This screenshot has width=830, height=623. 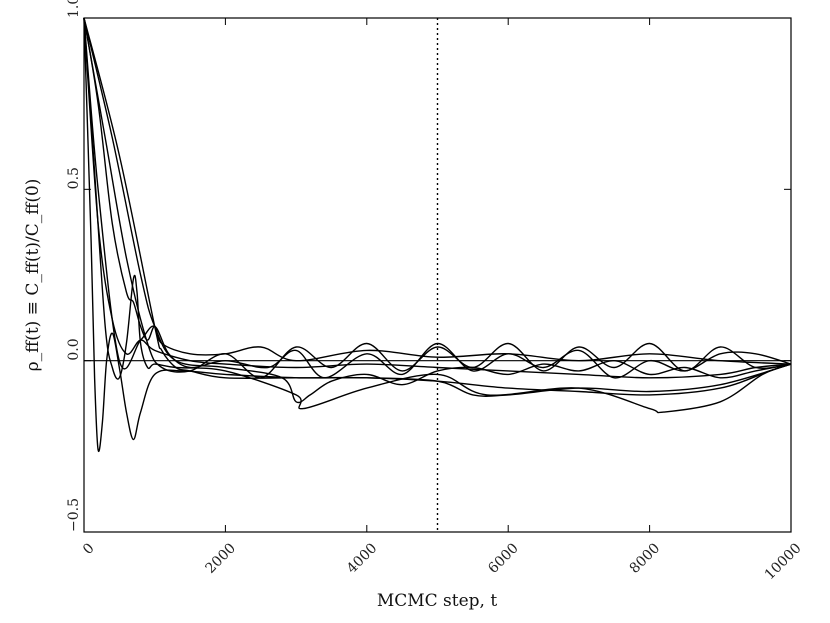 What do you see at coordinates (74, 9) in the screenshot?
I see `y-tick-label: 1.0` at bounding box center [74, 9].